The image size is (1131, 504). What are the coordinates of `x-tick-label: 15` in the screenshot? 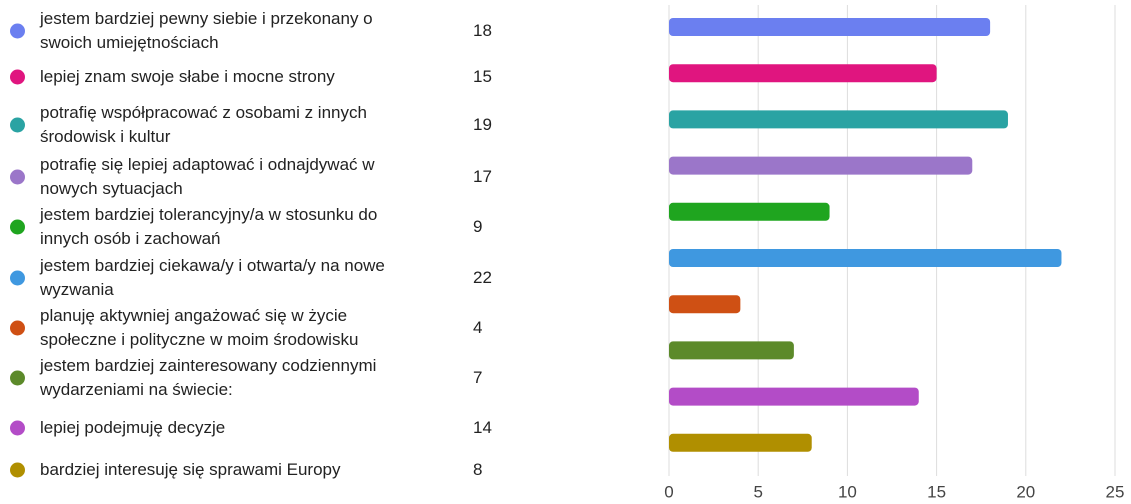 It's located at (936, 491).